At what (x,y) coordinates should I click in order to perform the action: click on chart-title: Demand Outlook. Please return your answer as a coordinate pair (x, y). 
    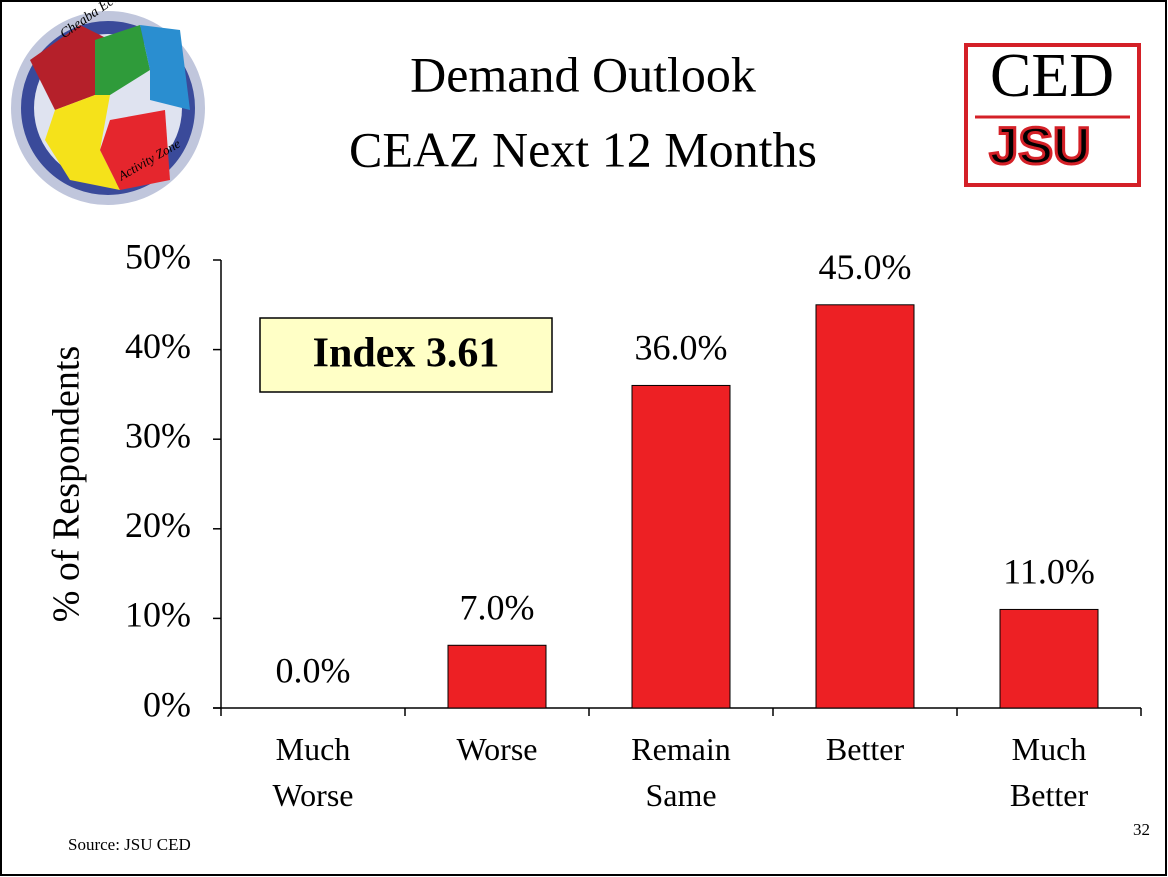
    Looking at the image, I should click on (583, 74).